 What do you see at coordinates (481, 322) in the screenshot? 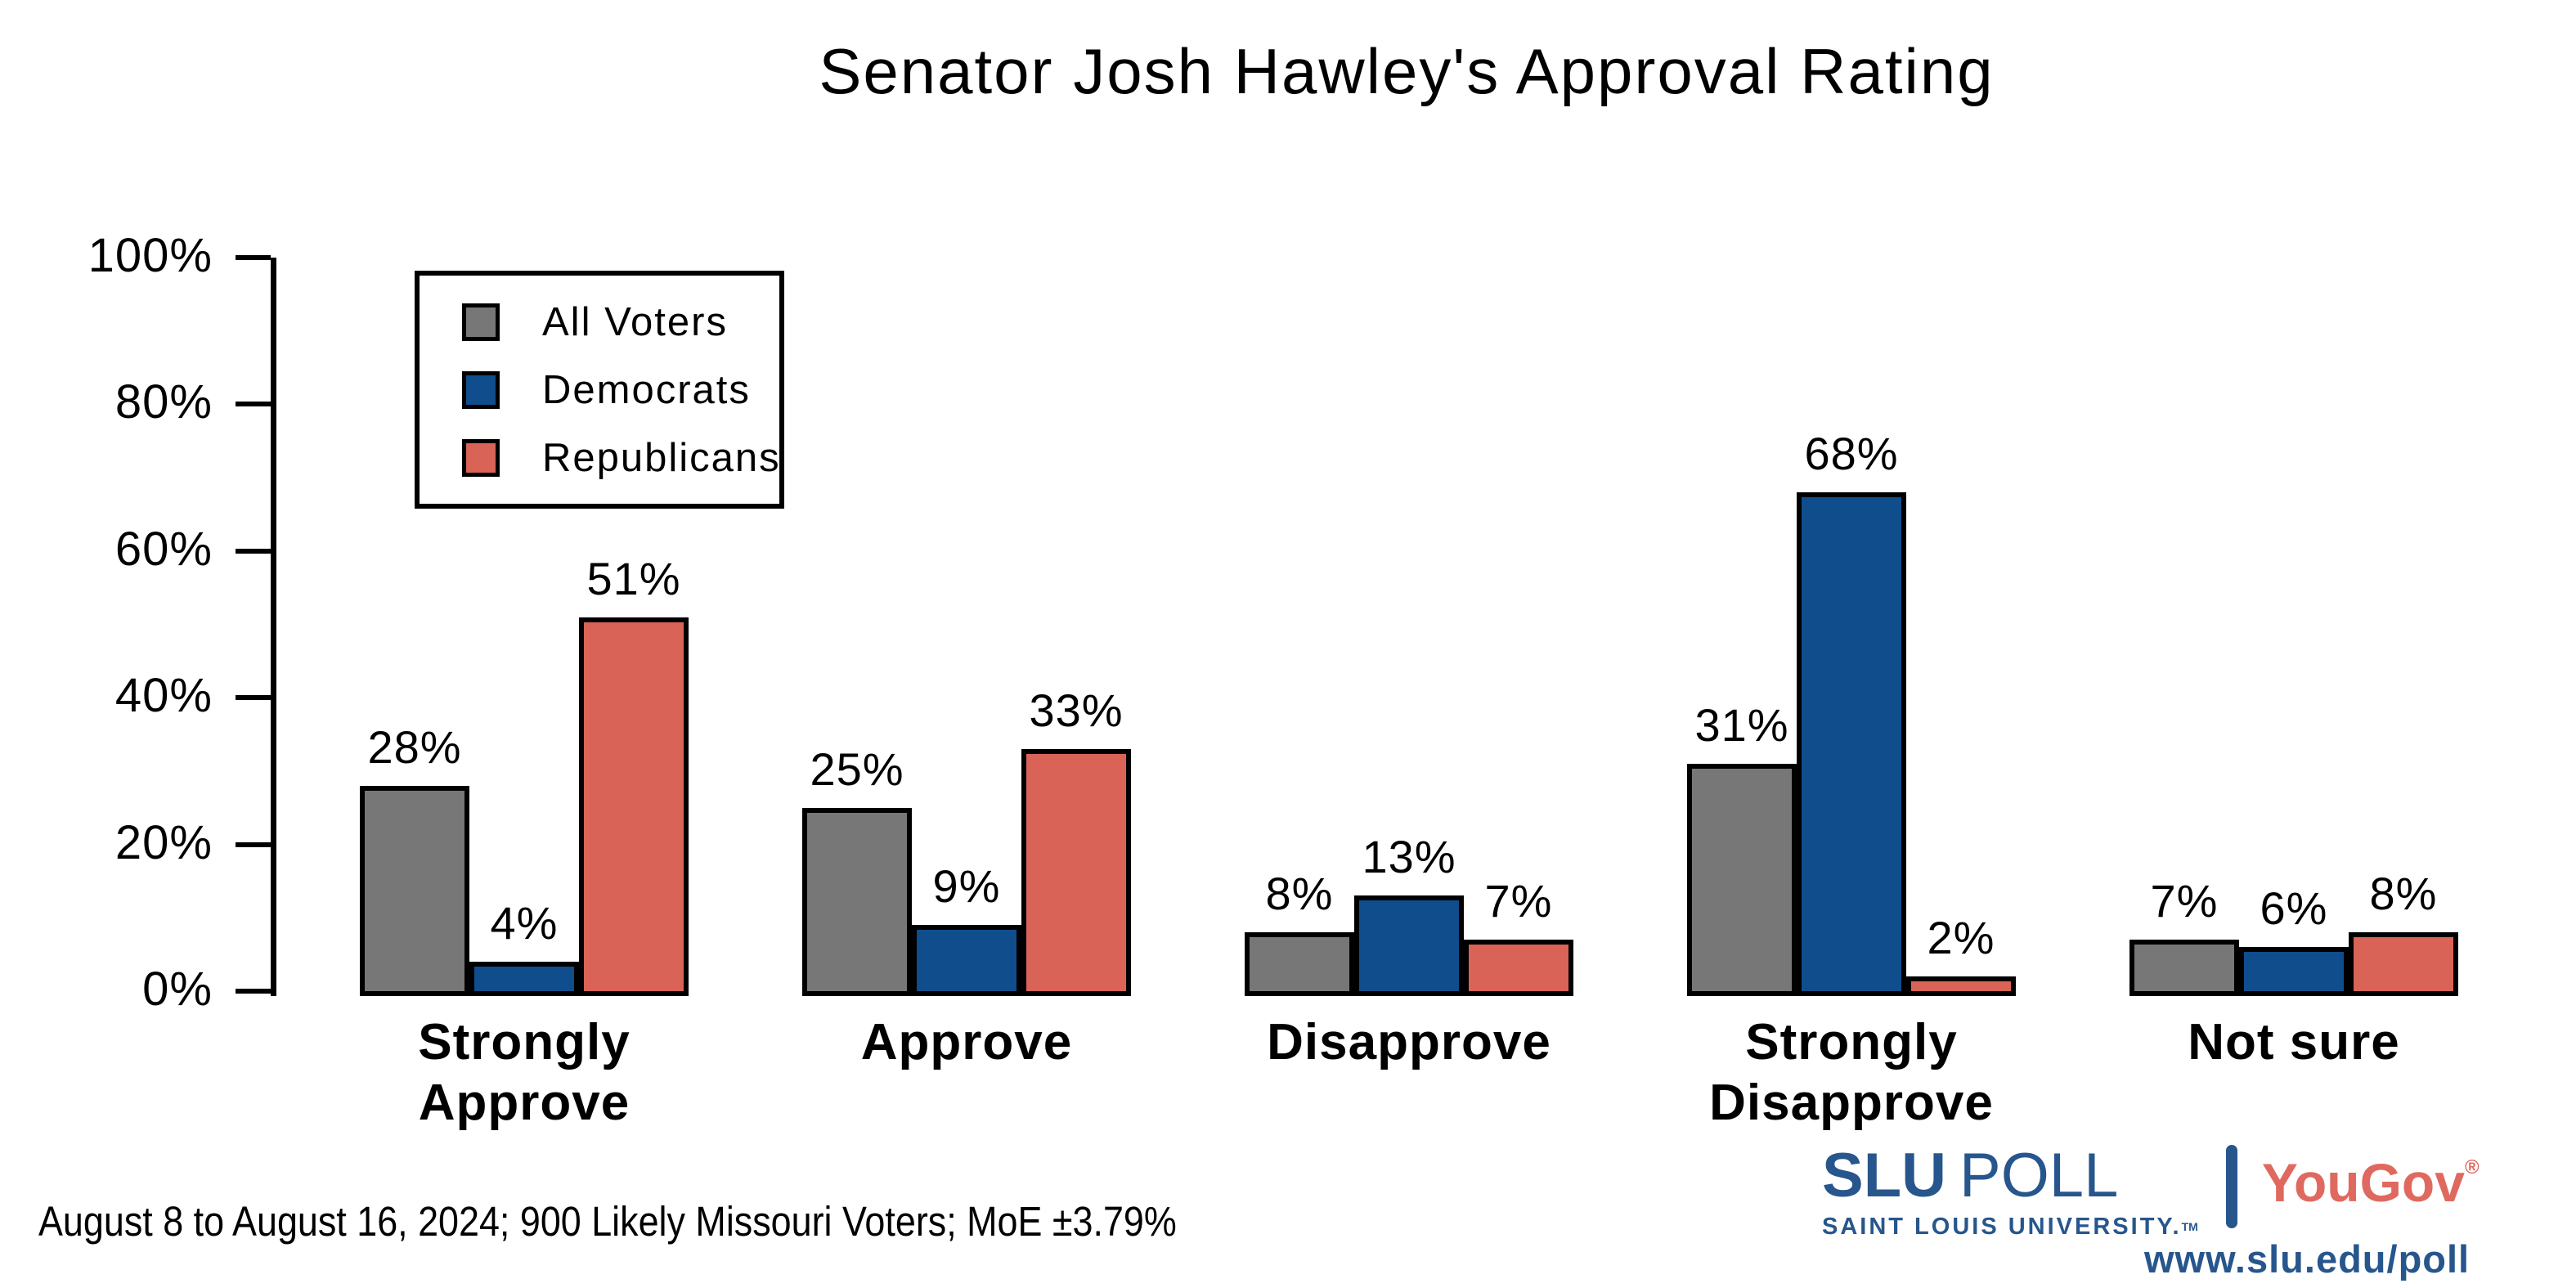
I see `all-voters-swatch-icon` at bounding box center [481, 322].